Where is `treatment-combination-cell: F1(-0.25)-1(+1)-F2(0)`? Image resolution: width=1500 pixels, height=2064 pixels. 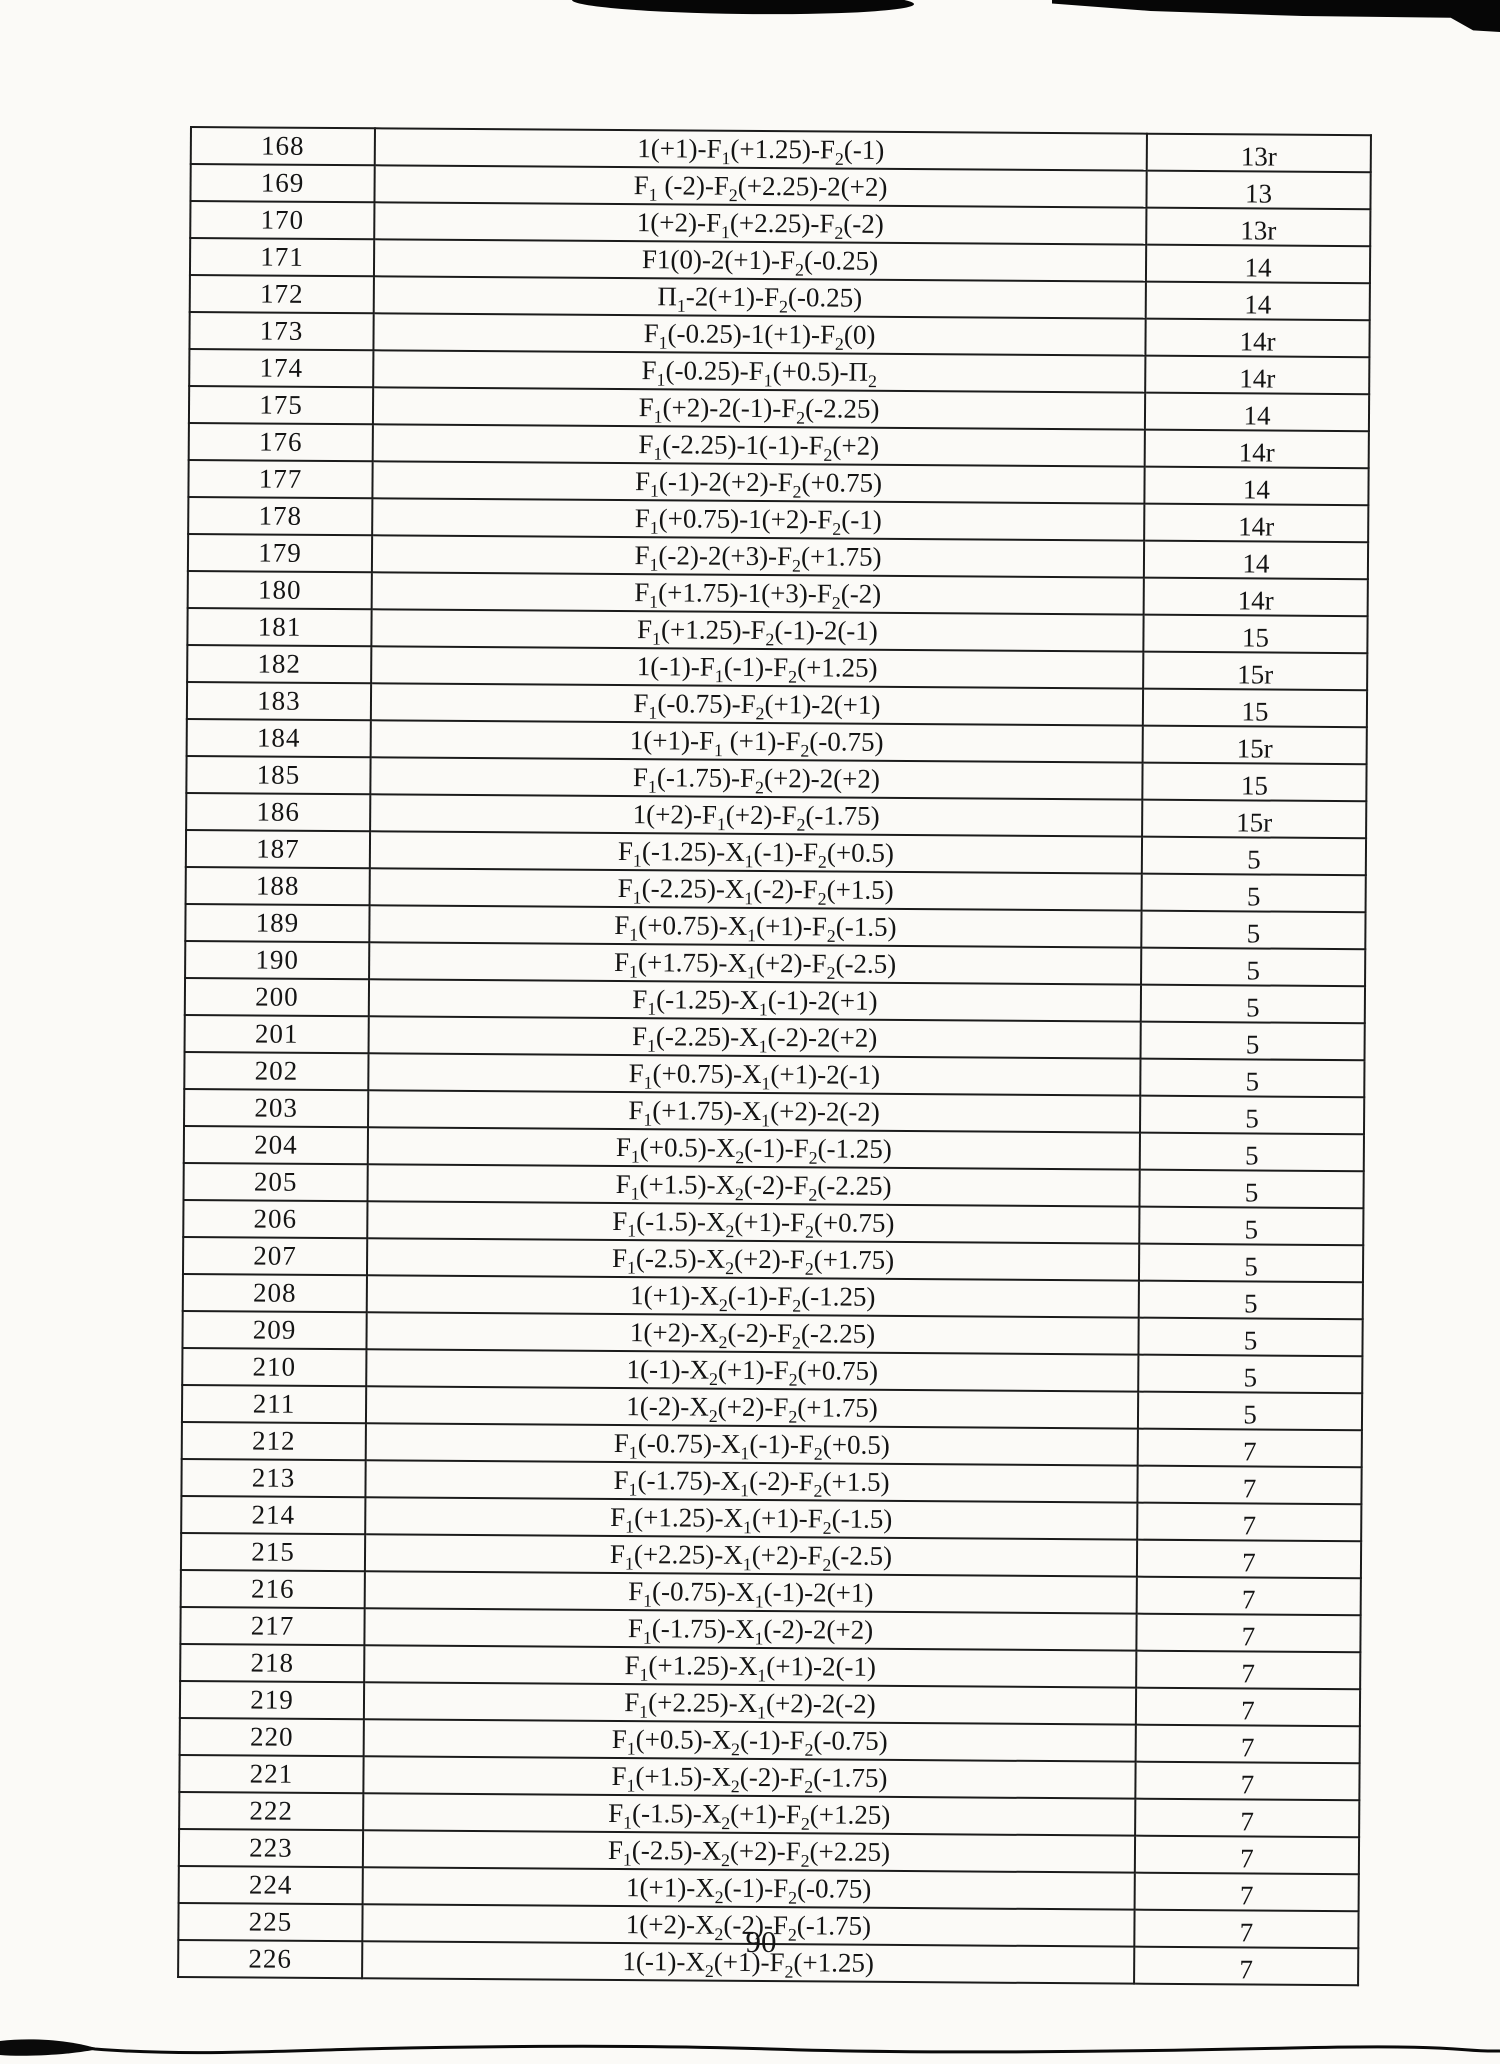 treatment-combination-cell: F1(-0.25)-1(+1)-F2(0) is located at coordinates (759, 334).